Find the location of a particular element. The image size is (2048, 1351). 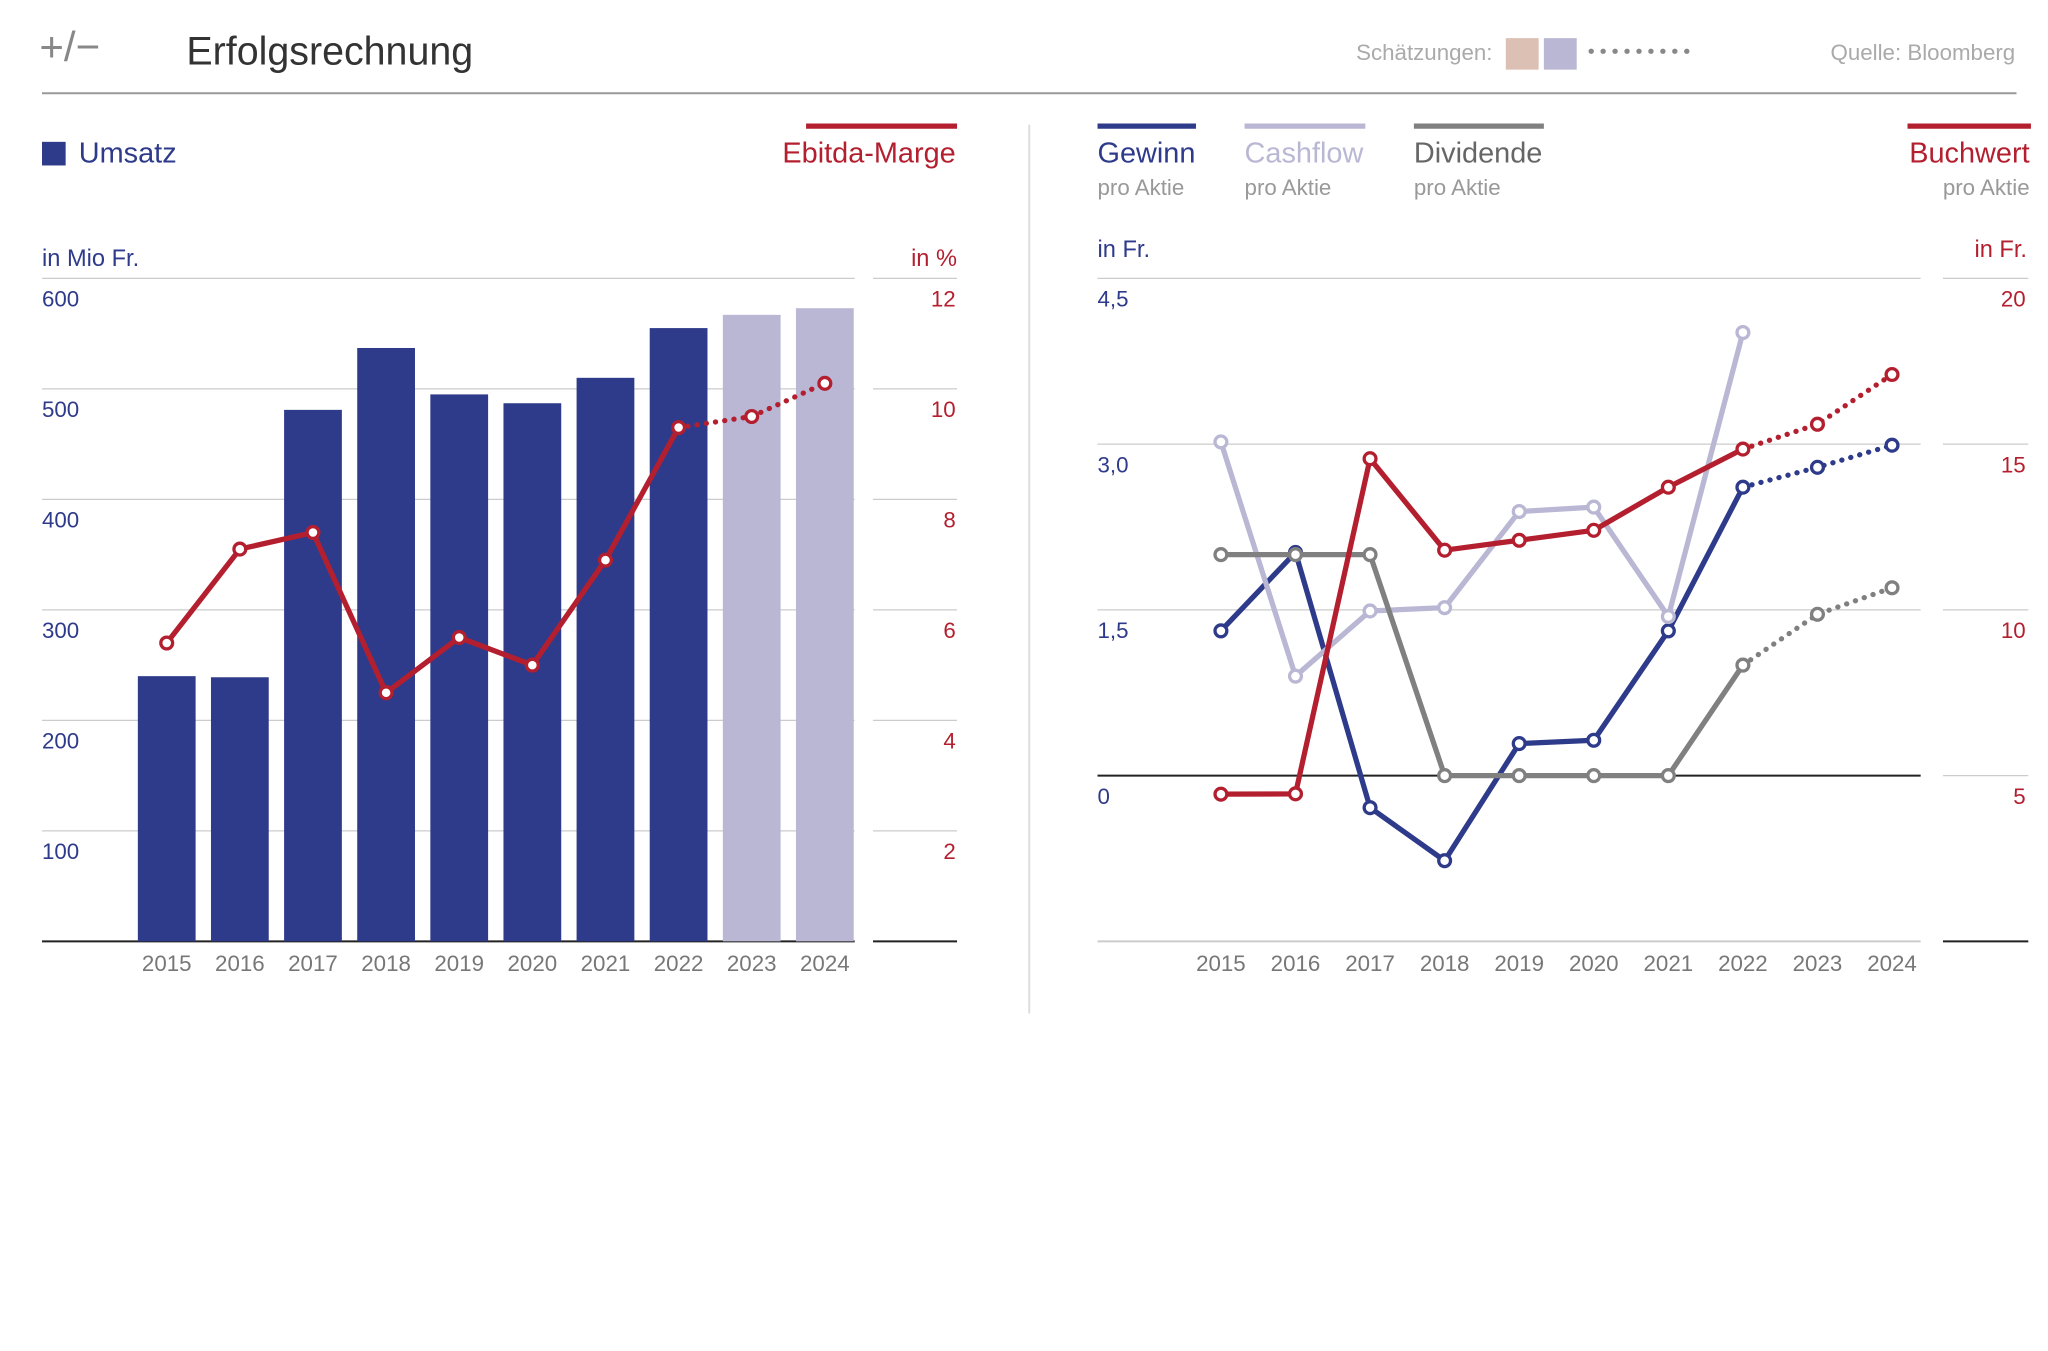

y-tick-label: 3,0 is located at coordinates (1113, 464).